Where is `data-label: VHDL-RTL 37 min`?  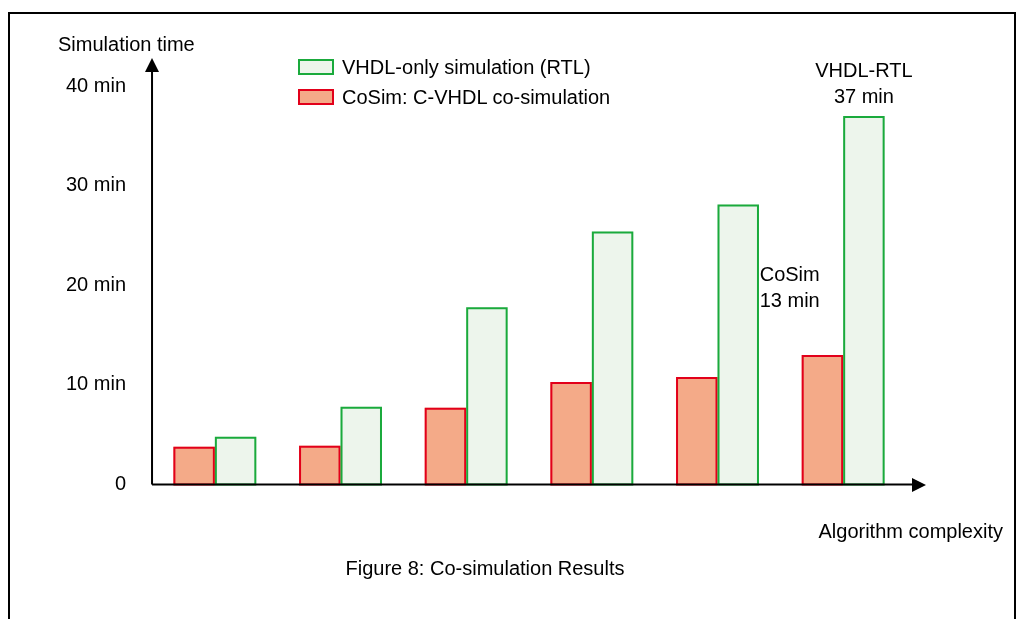 data-label: VHDL-RTL 37 min is located at coordinates (864, 83).